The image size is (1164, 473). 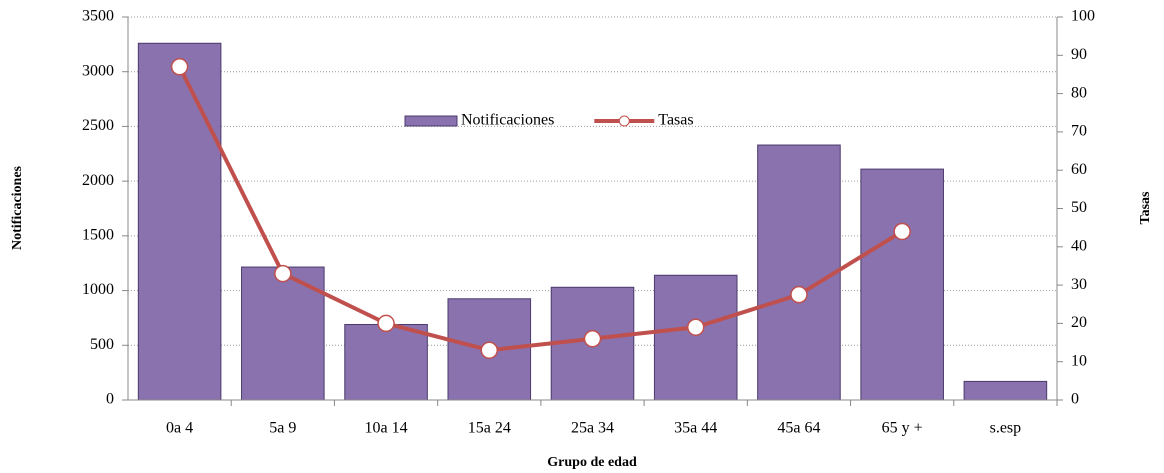 I want to click on y2-tick-label: 50, so click(x=1079, y=207).